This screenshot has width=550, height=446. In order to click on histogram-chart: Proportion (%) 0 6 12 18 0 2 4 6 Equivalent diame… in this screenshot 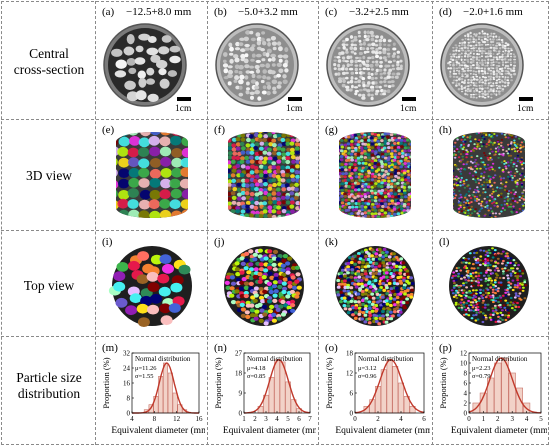, I will do `click(377, 393)`.